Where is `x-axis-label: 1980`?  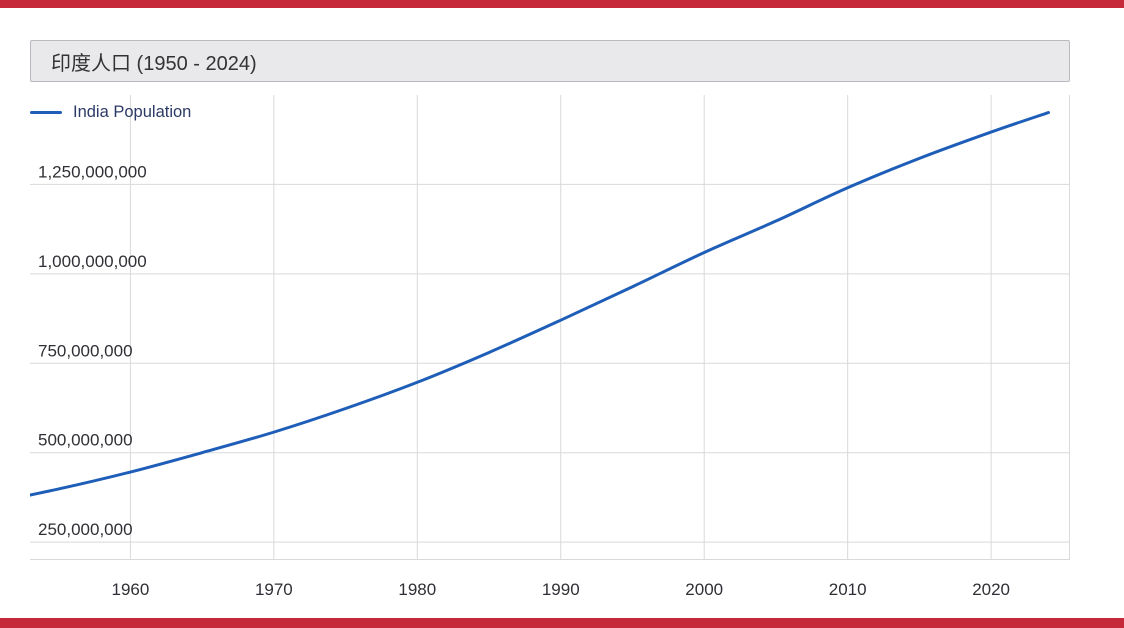 x-axis-label: 1980 is located at coordinates (417, 589).